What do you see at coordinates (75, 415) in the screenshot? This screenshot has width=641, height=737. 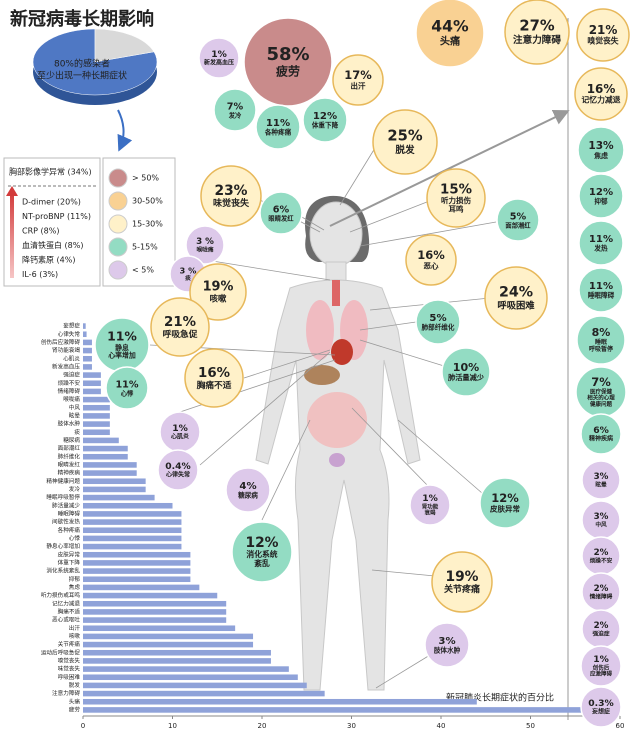 I see `y-tick-label: 眩晕` at bounding box center [75, 415].